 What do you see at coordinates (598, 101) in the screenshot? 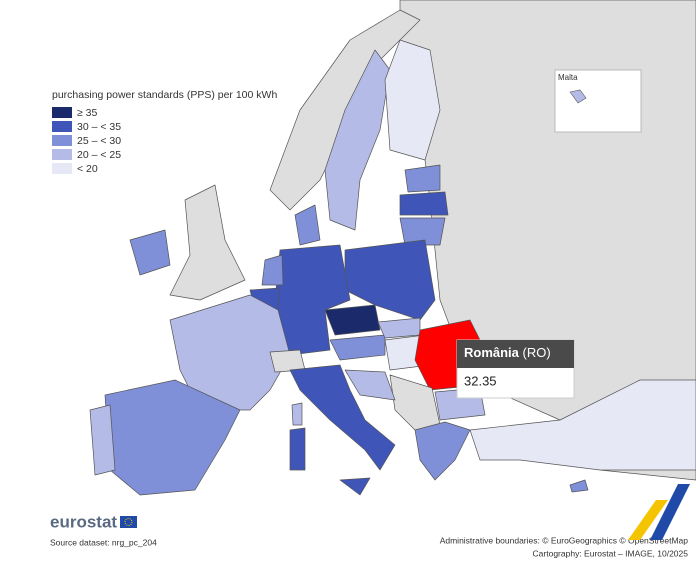
I see `inset-frame` at bounding box center [598, 101].